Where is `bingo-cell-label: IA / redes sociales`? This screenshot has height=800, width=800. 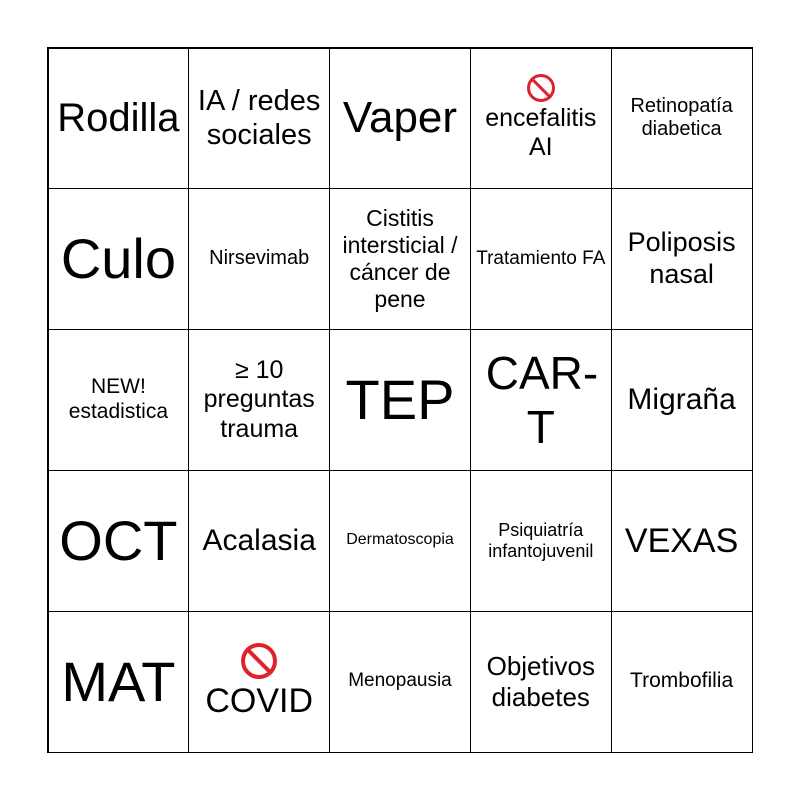
bingo-cell-label: IA / redes sociales is located at coordinates (259, 118).